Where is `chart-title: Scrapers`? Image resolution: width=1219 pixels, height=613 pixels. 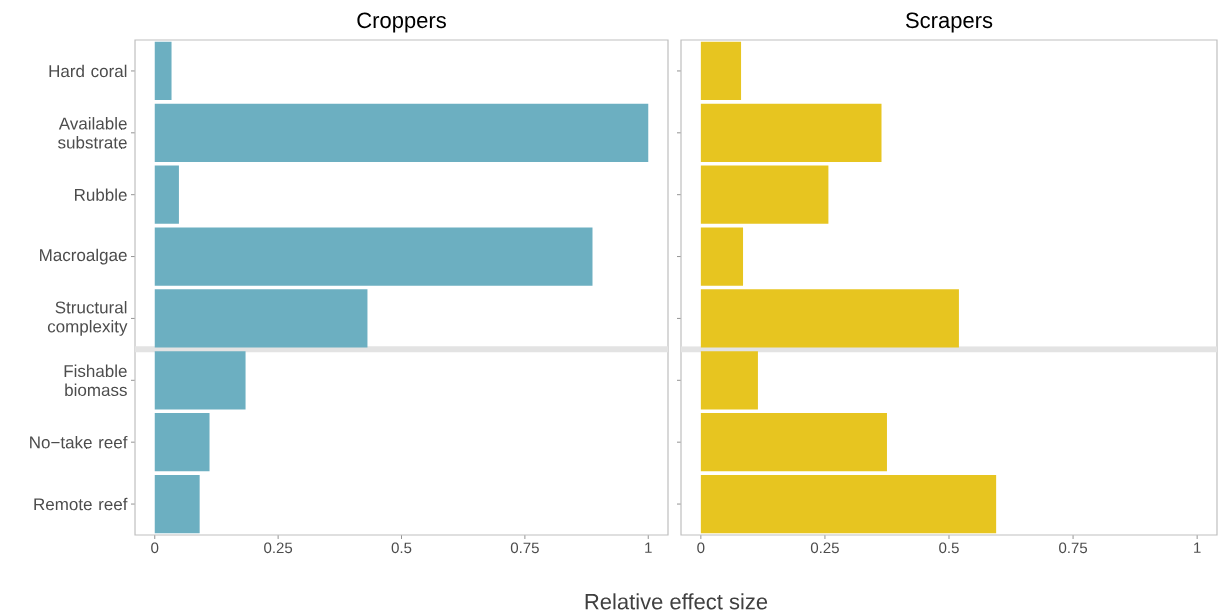
chart-title: Scrapers is located at coordinates (949, 22).